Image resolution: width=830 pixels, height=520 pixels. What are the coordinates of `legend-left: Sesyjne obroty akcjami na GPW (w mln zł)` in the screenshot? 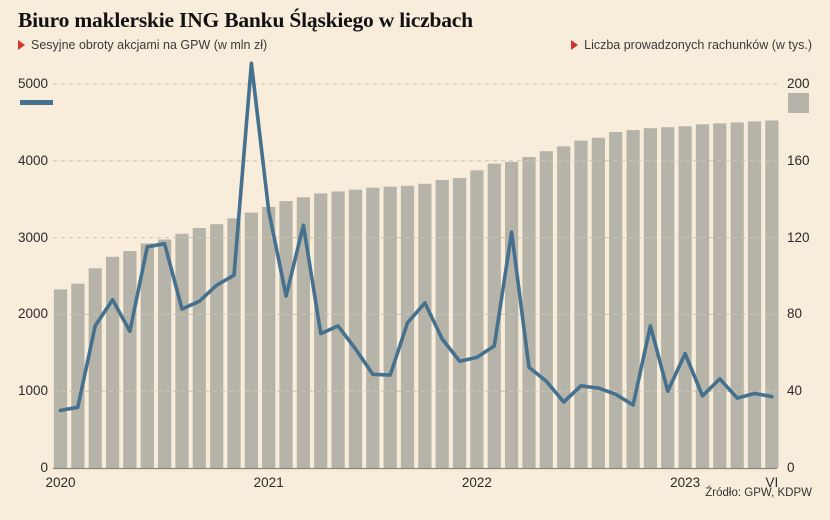 It's located at (142, 45).